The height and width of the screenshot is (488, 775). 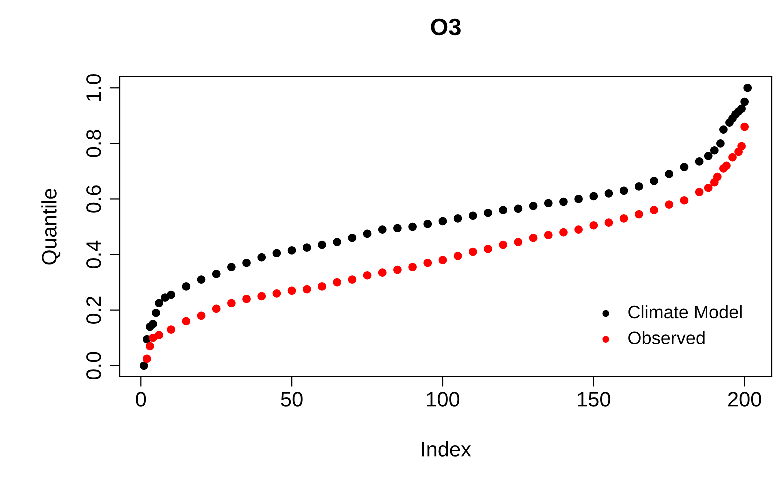 I want to click on y-tick-label: 1.0, so click(x=94, y=87).